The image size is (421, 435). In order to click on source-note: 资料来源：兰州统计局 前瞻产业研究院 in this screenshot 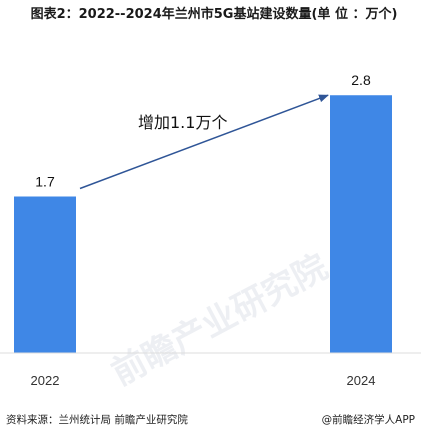, I will do `click(97, 420)`.